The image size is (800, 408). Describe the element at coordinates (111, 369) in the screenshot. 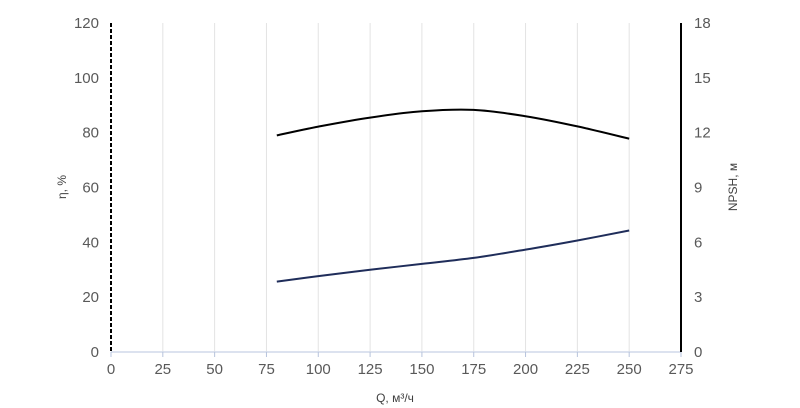

I see `x-tick-label: 0` at that location.